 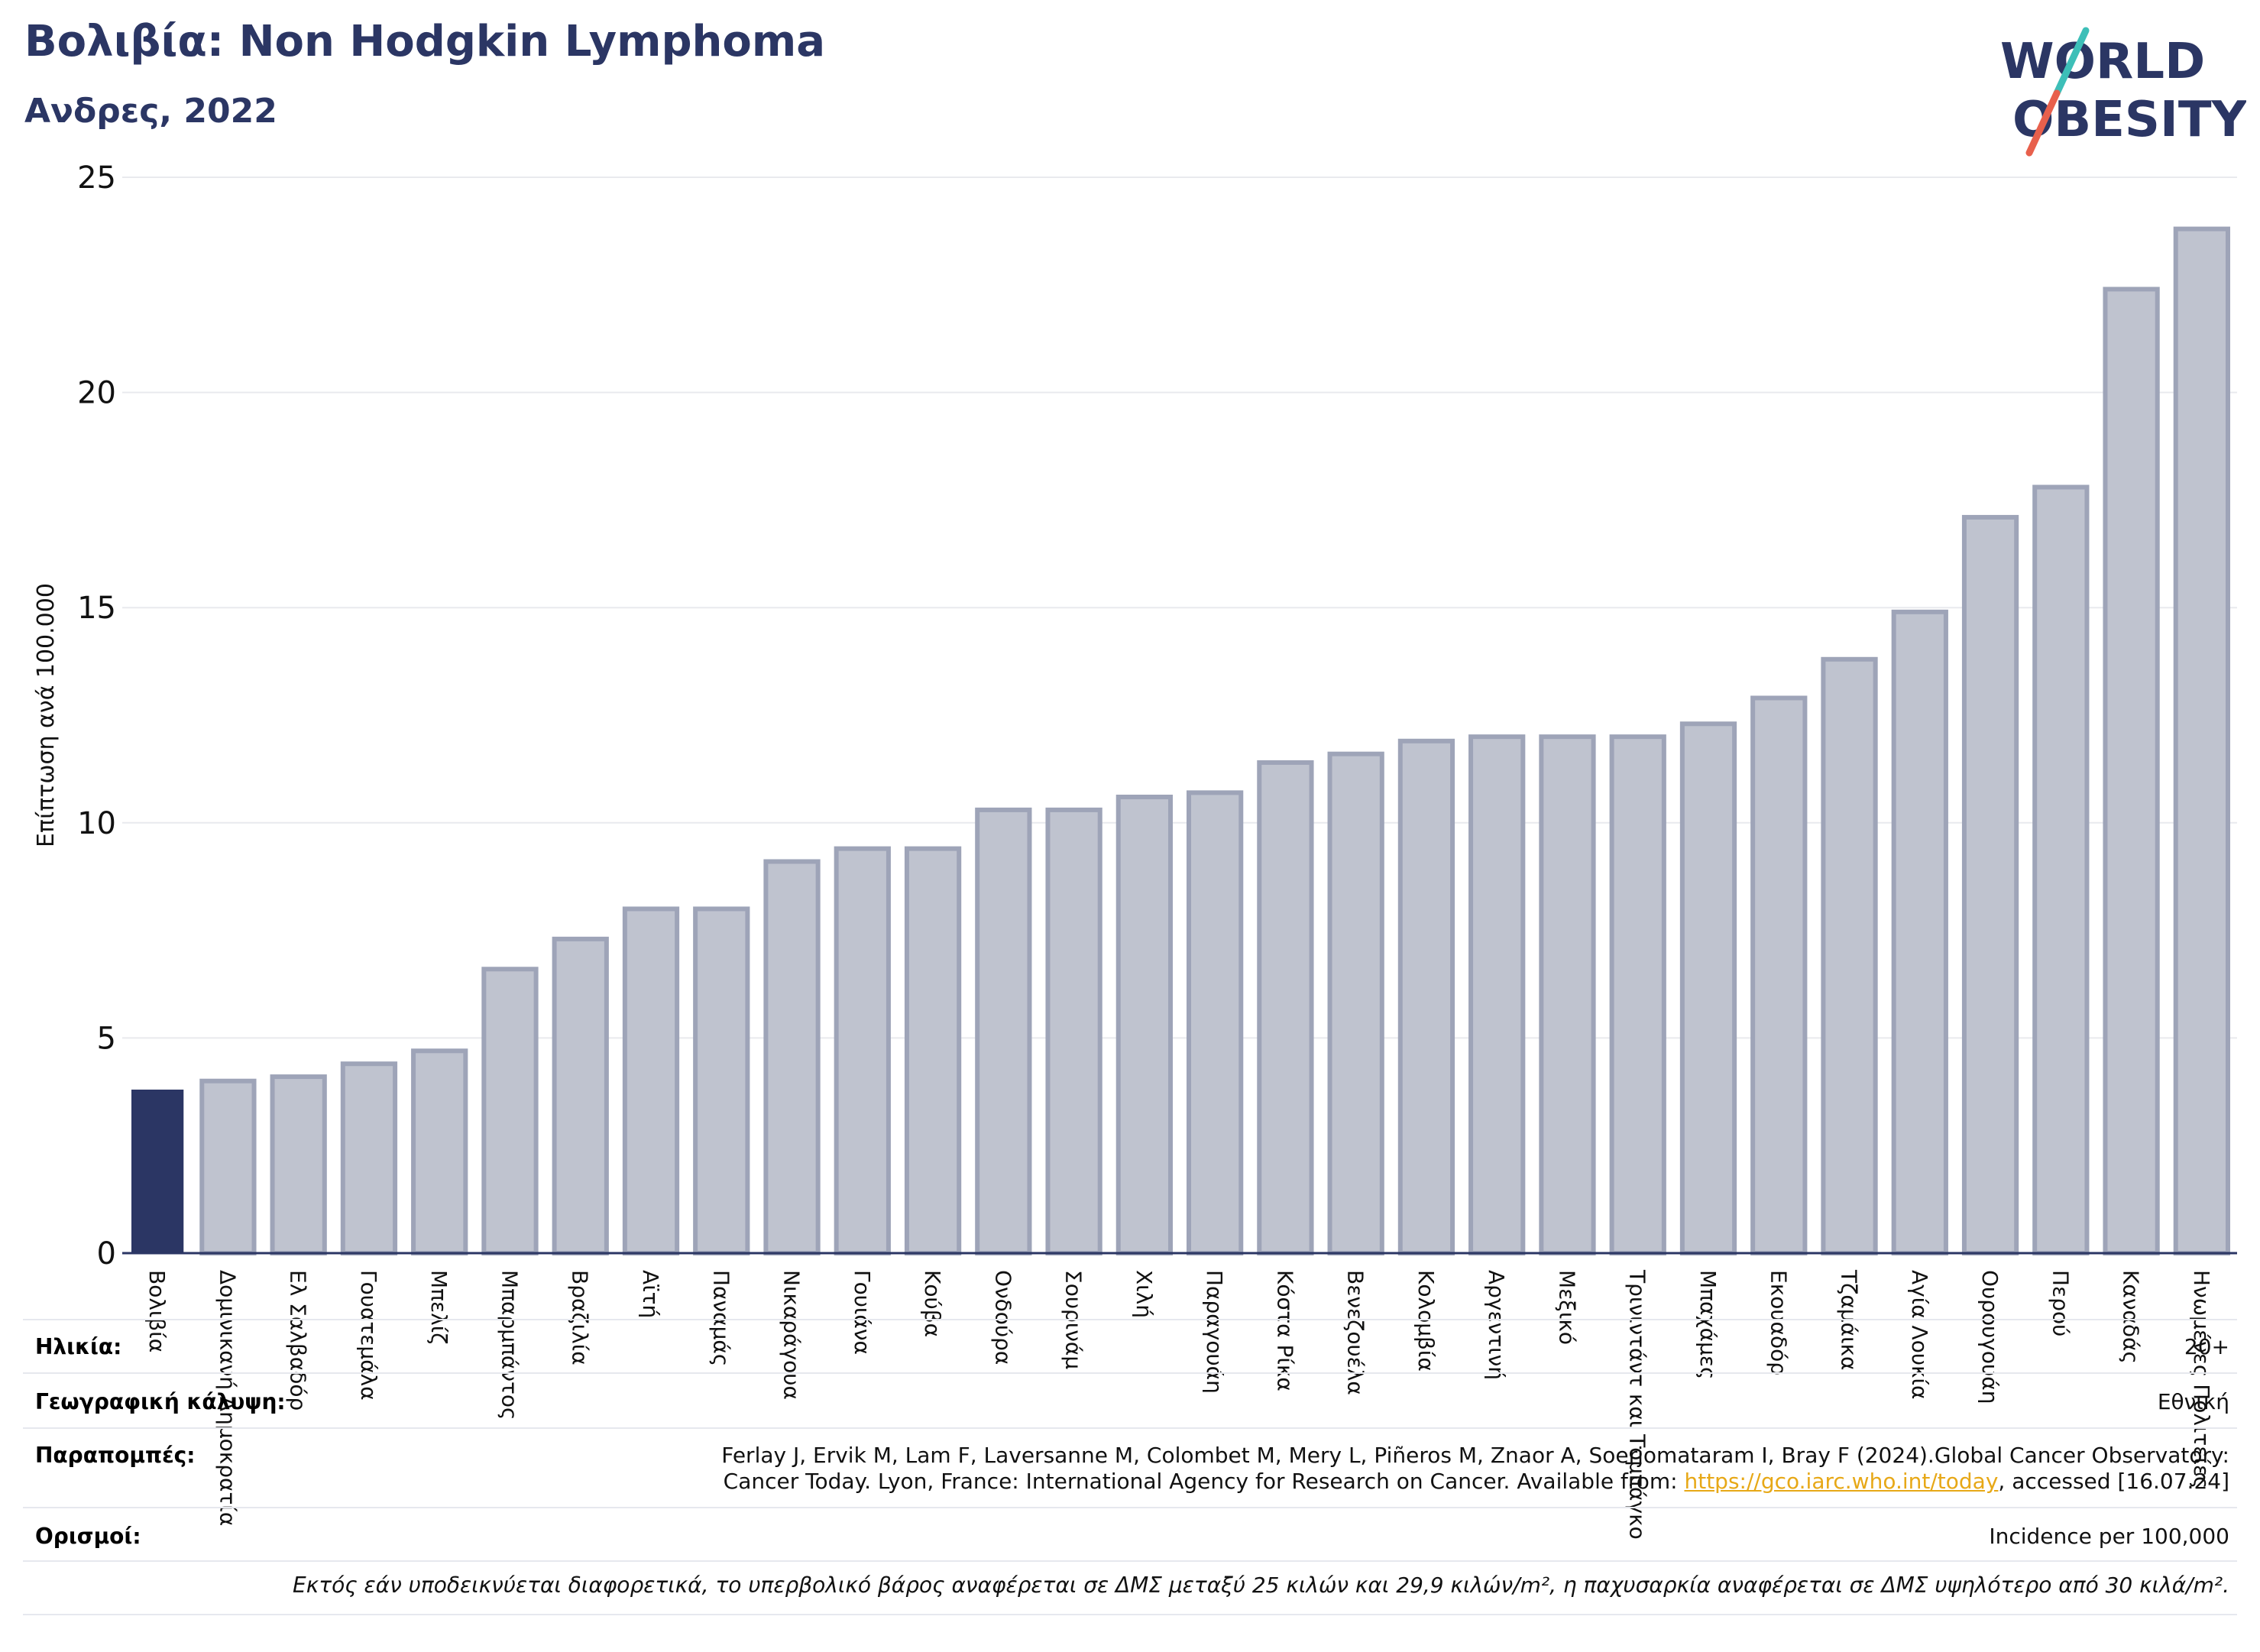 I want to click on y-tick-label: 5, so click(x=106, y=1038).